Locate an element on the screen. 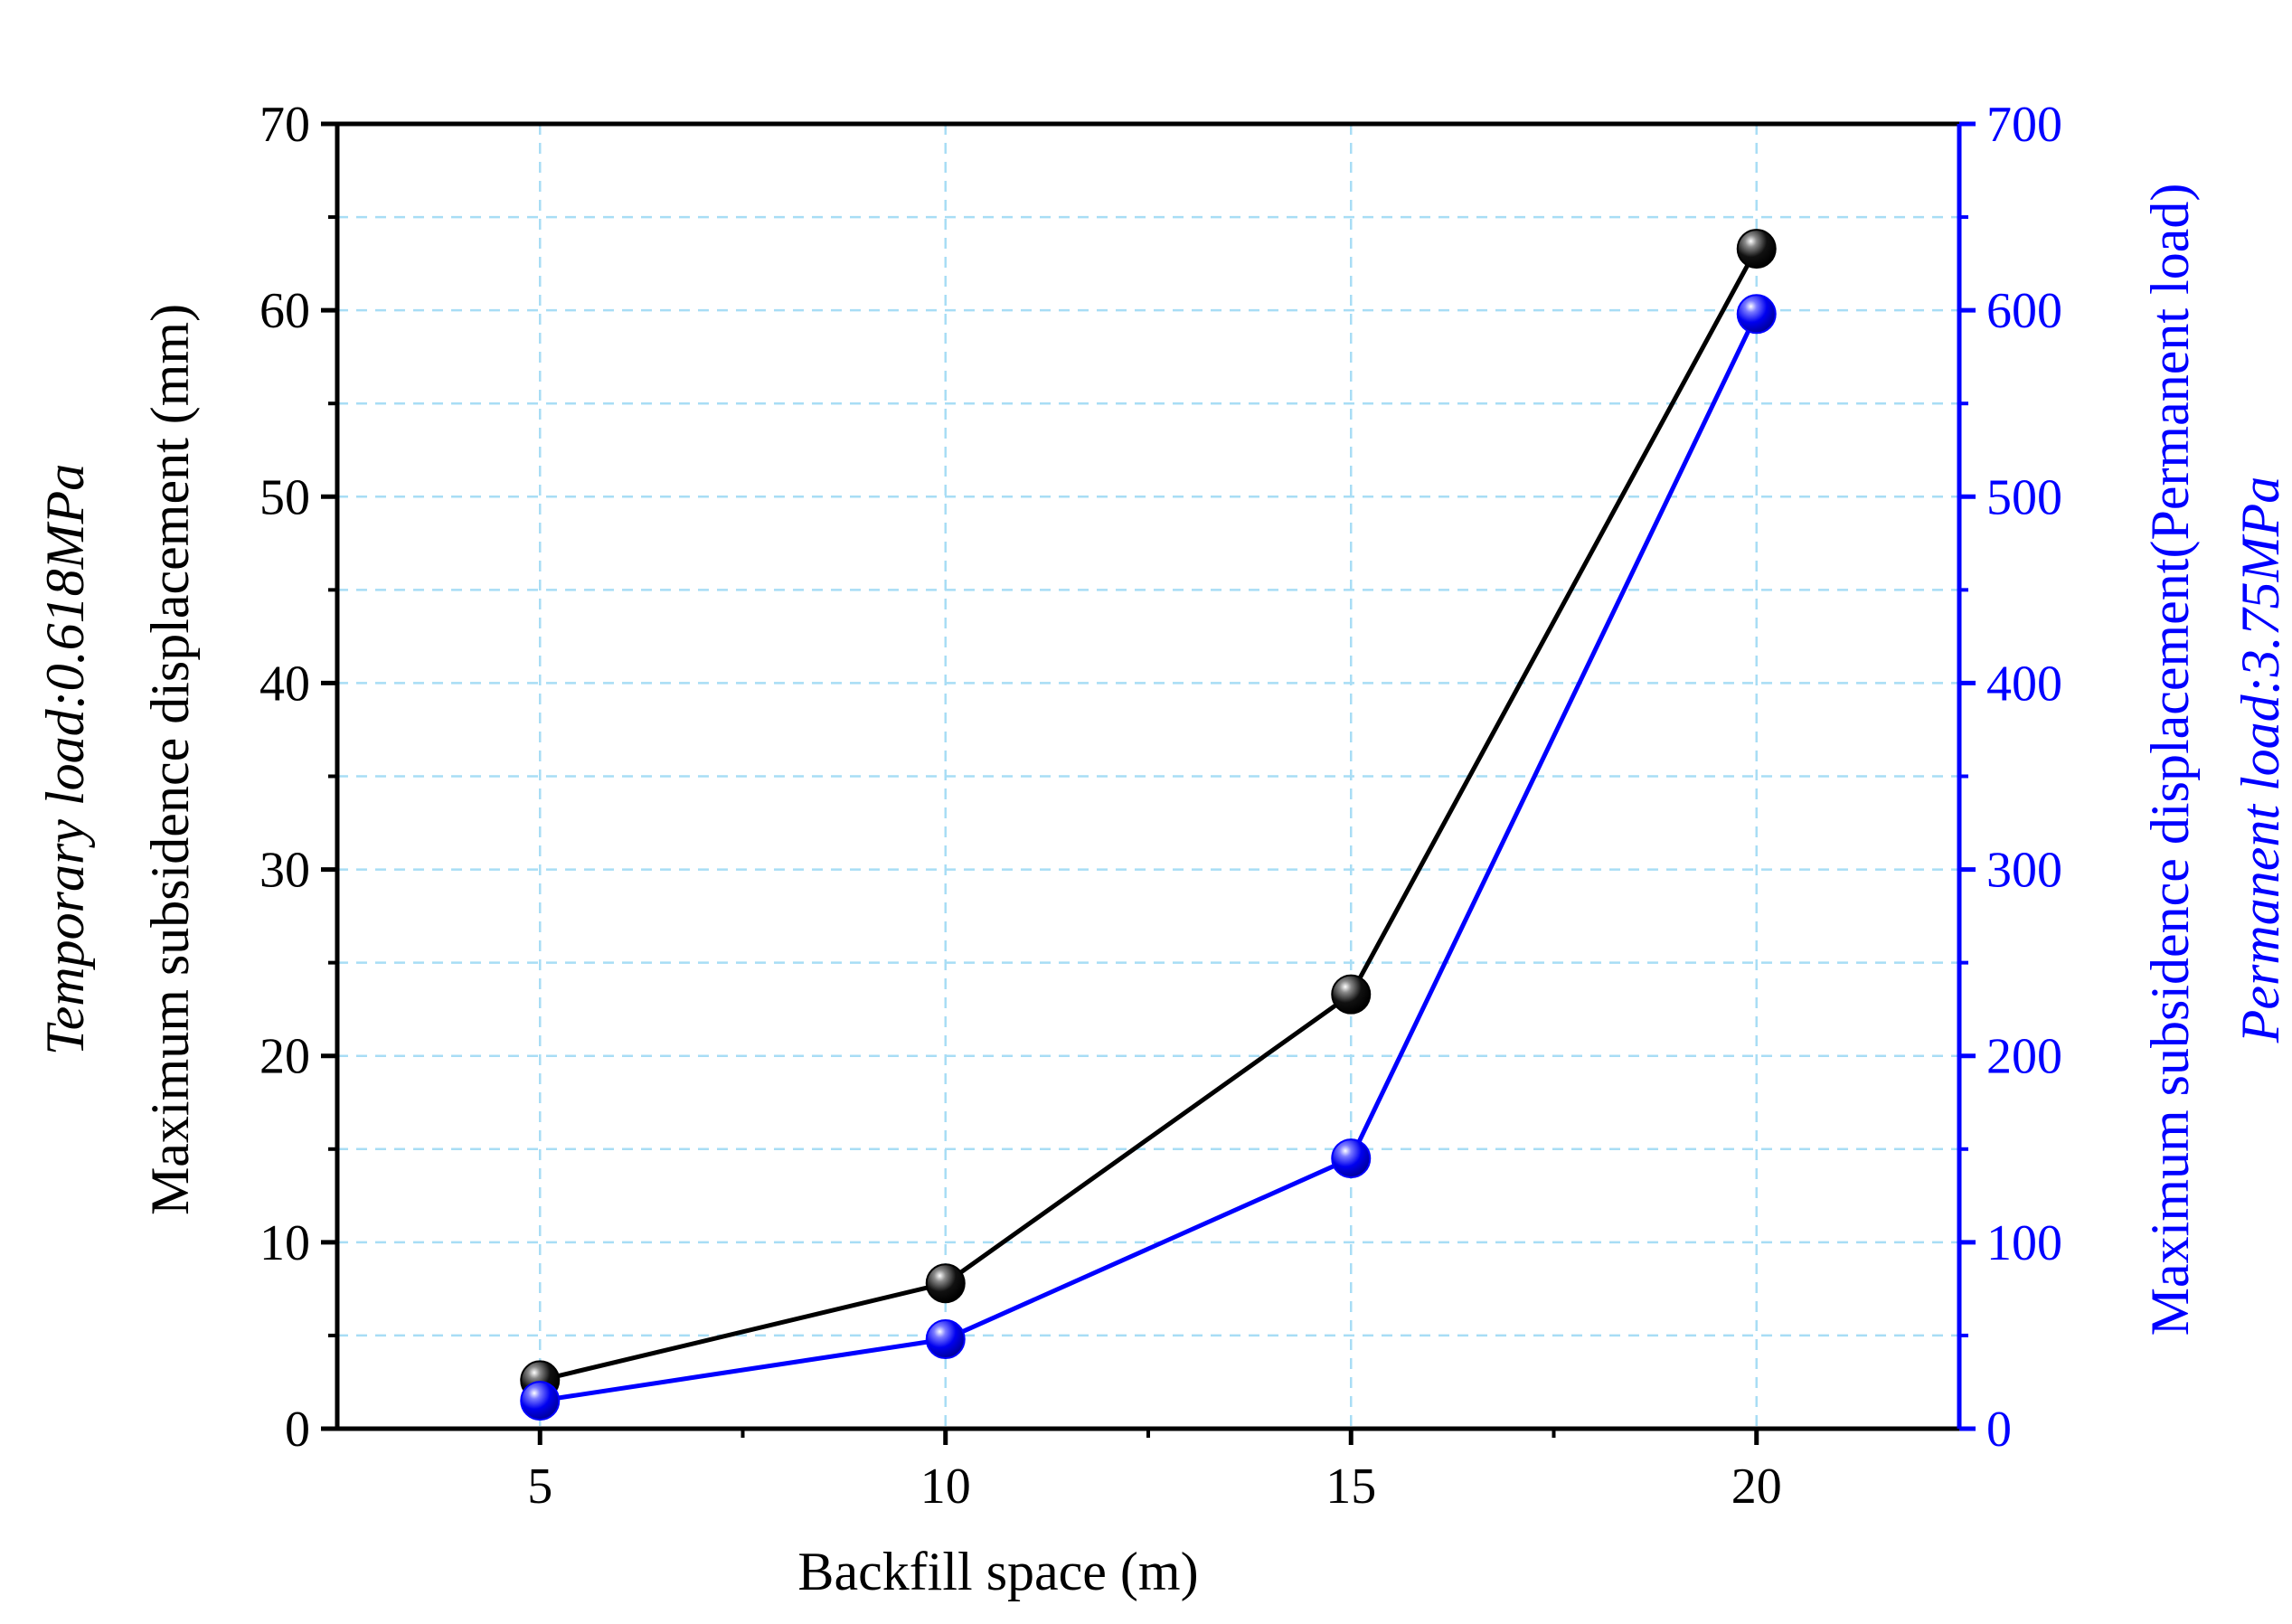 This screenshot has height=1624, width=2292. y-left-tick-label: 30 is located at coordinates (284, 871).